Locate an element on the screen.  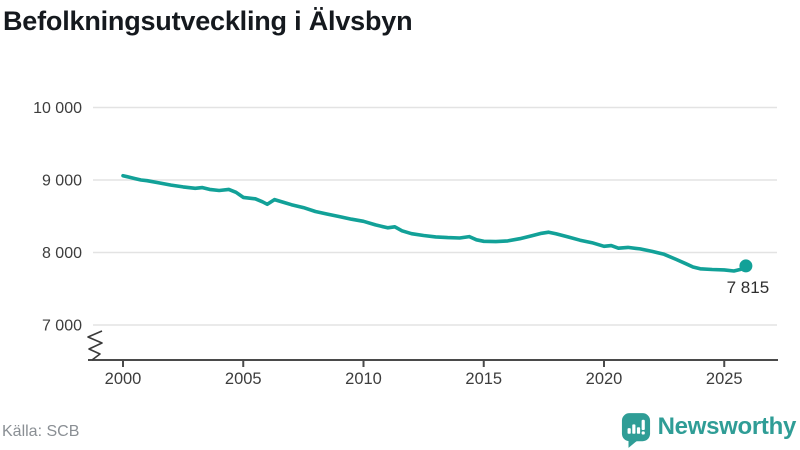
axis-break-icon is located at coordinates (95, 345).